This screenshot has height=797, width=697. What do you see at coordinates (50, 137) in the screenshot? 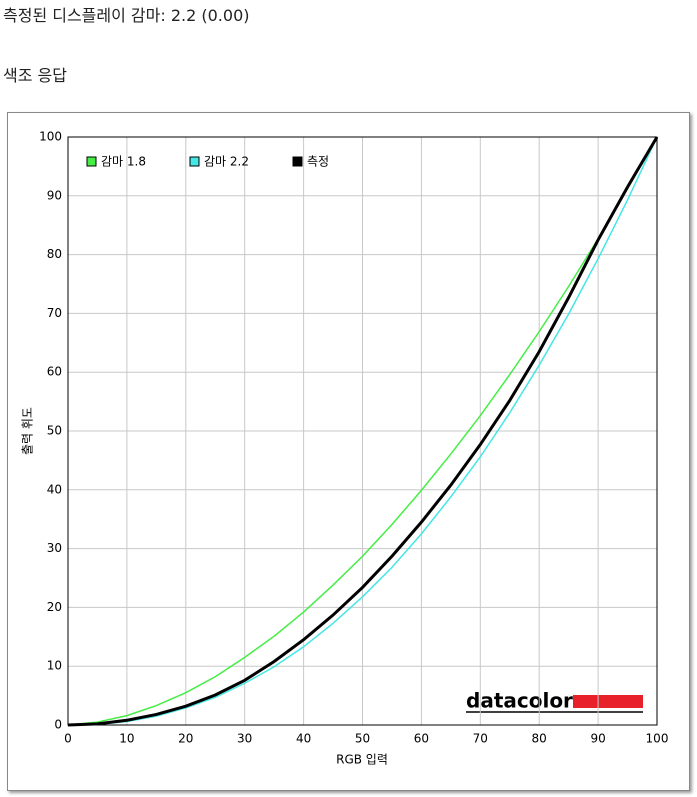
I see `y-tick-label: 100` at bounding box center [50, 137].